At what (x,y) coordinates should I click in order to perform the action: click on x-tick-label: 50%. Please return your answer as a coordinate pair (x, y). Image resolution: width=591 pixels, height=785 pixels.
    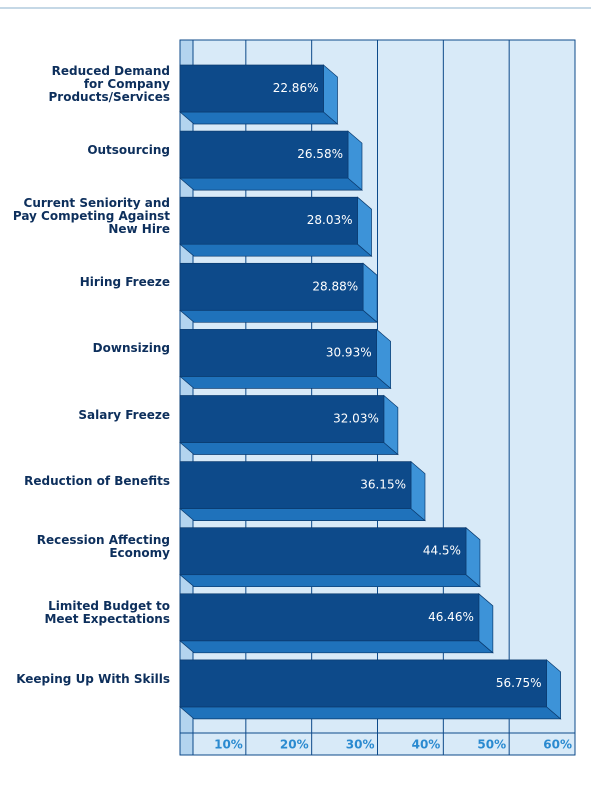
    Looking at the image, I should click on (491, 745).